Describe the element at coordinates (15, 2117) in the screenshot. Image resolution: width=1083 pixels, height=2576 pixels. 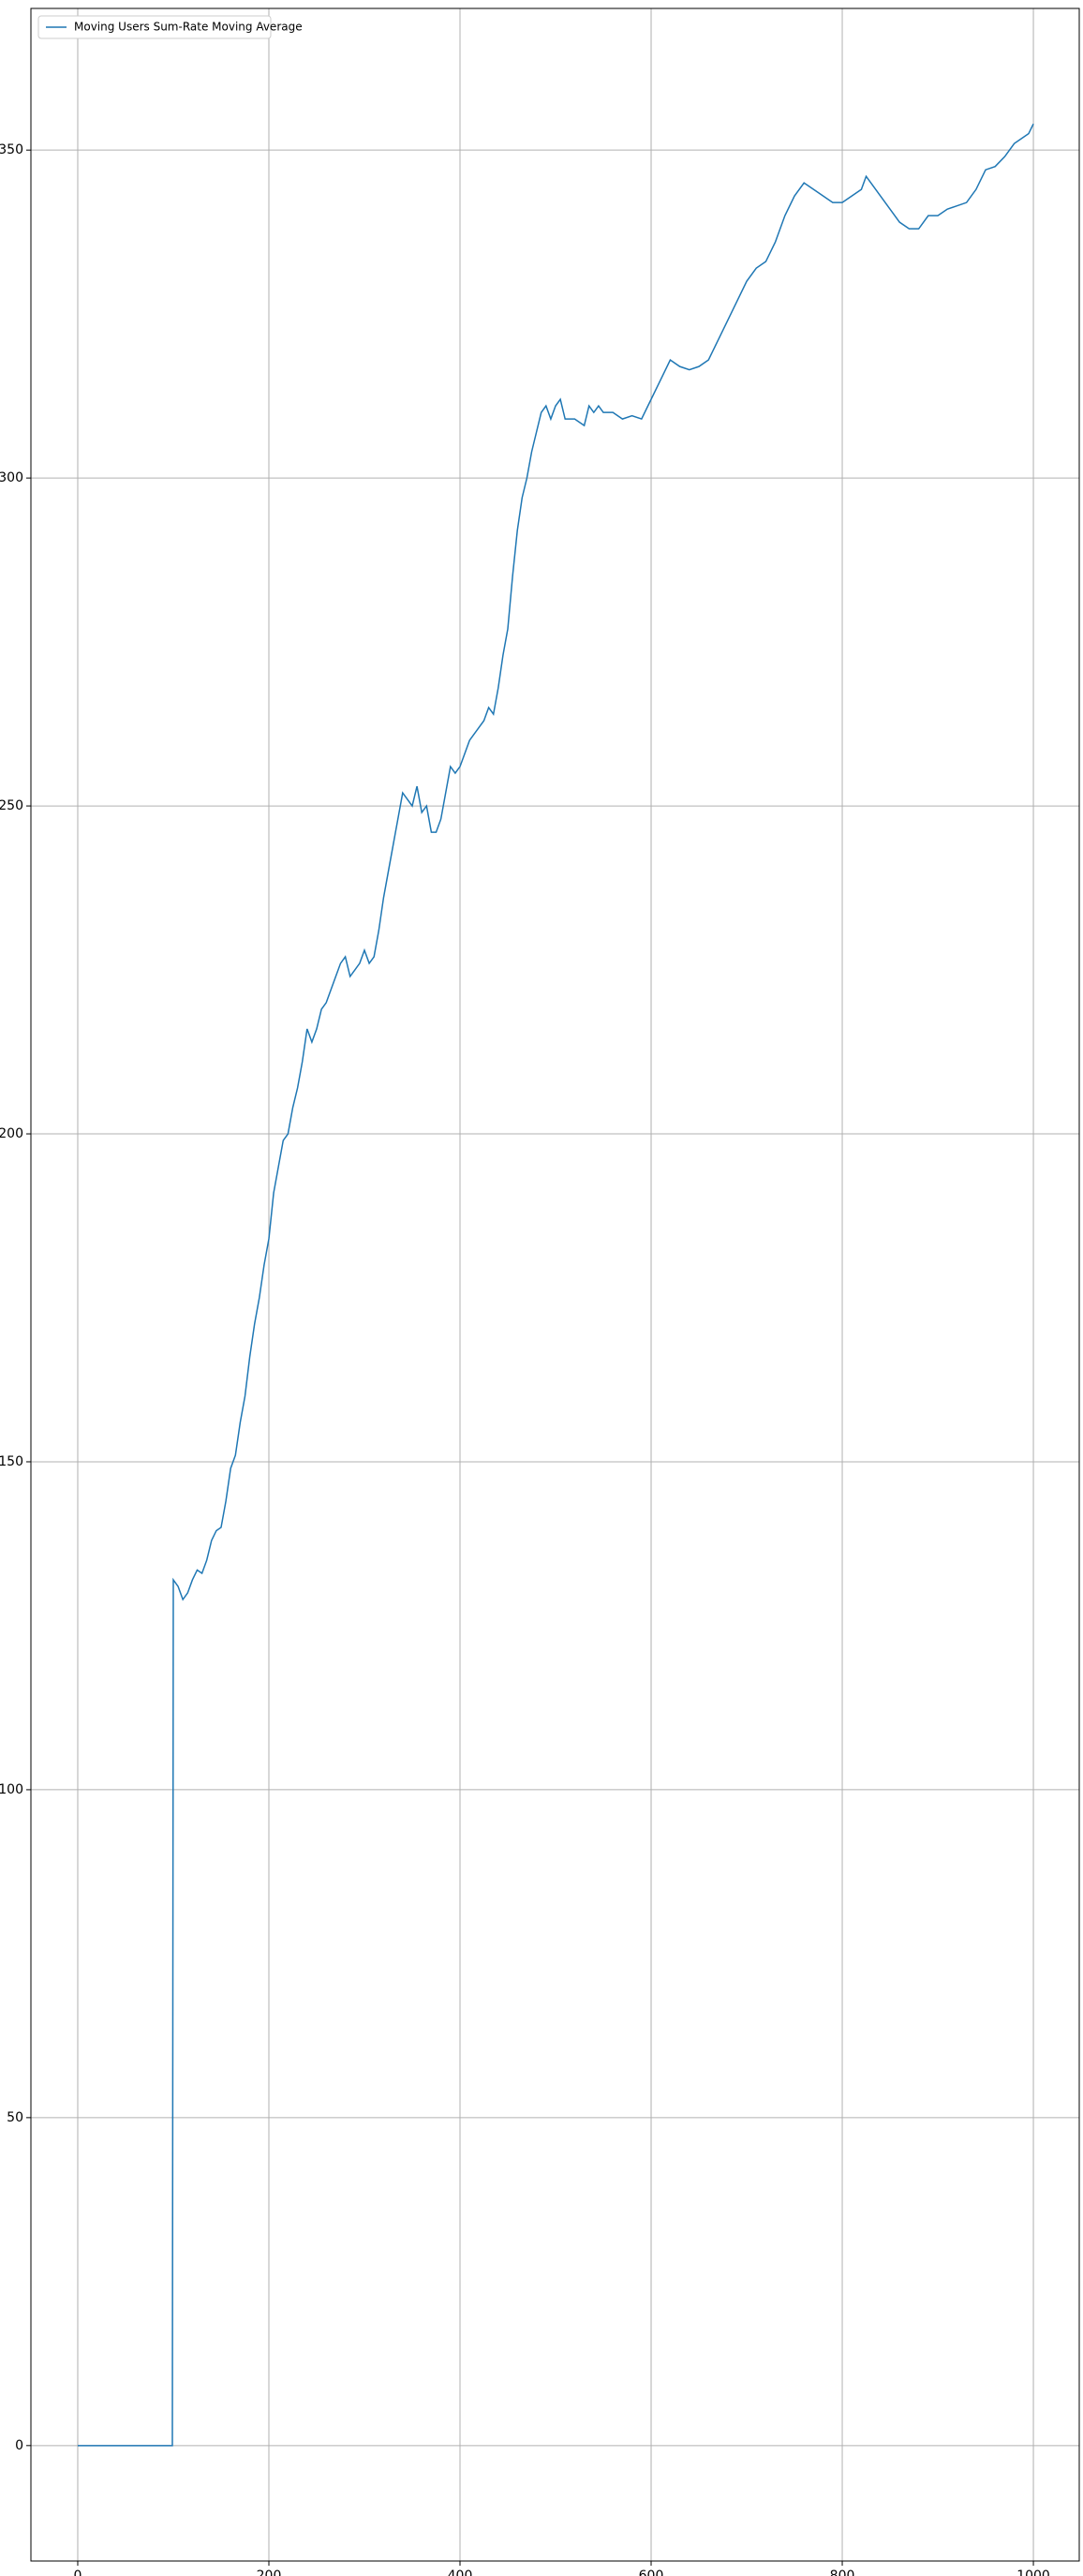
I see `y-tick-label: 50` at that location.